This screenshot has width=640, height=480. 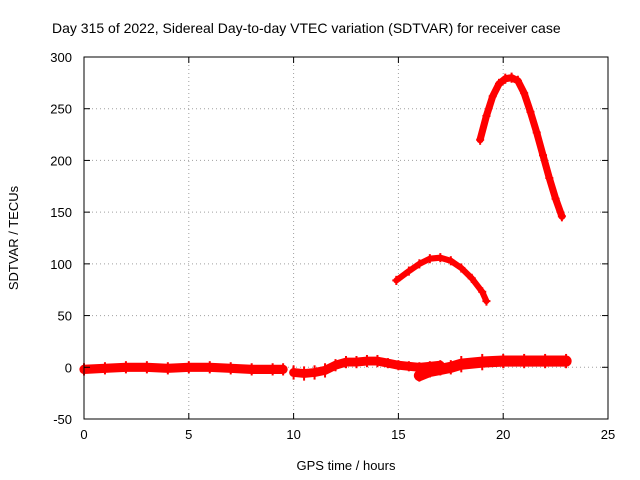 I want to click on x-tick-label: 25, so click(x=608, y=434).